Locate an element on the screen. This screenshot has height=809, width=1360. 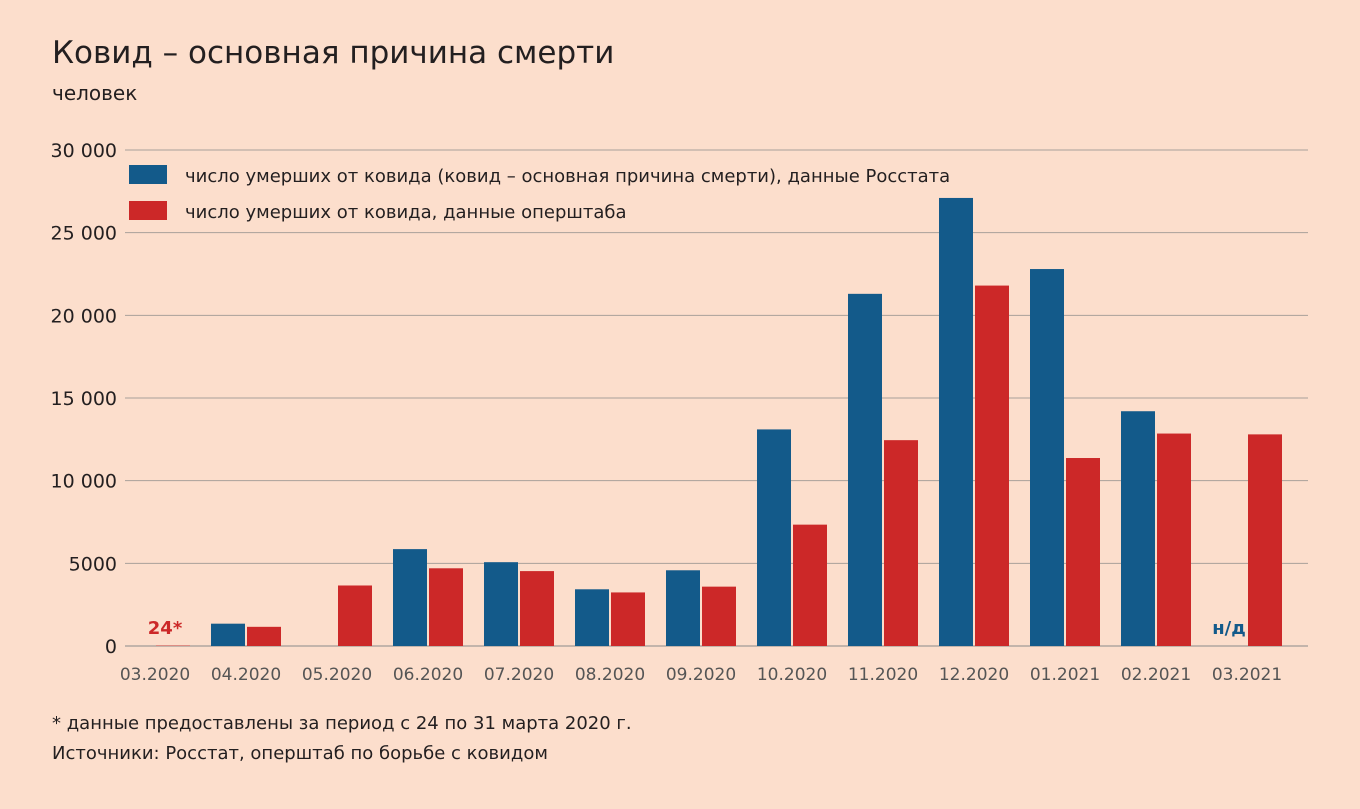
bar-rosstat-08.2020 is located at coordinates (592, 617).